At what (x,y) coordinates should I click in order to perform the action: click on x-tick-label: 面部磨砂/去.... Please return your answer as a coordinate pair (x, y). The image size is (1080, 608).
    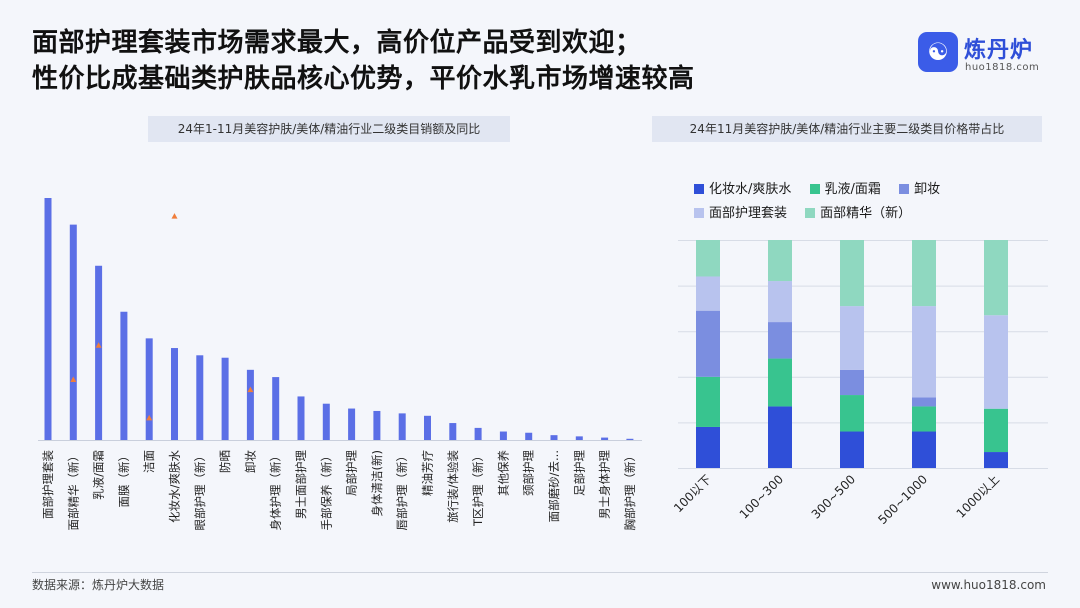
    Looking at the image, I should click on (554, 486).